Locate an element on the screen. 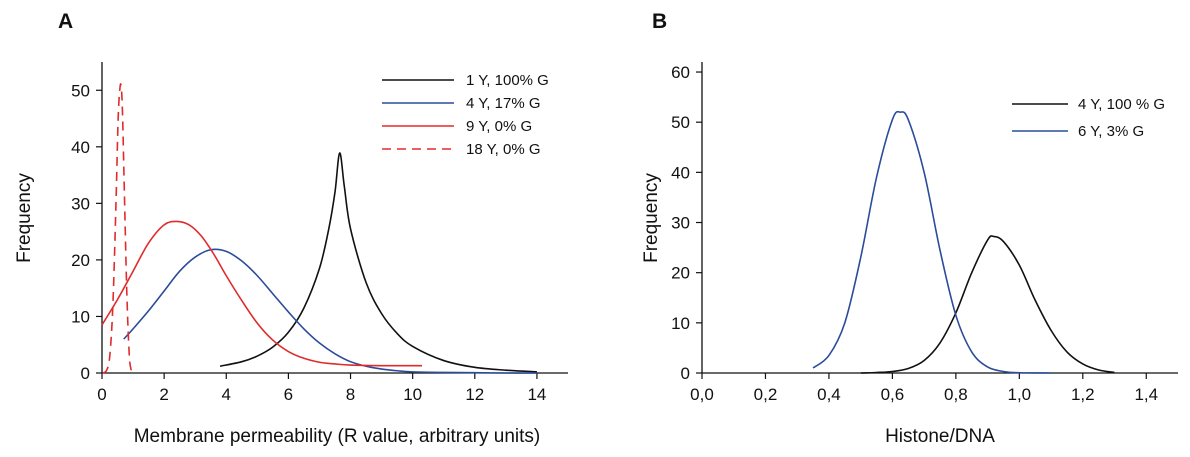 Image resolution: width=1190 pixels, height=457 pixels. x-tick-label: 0,2 is located at coordinates (766, 394).